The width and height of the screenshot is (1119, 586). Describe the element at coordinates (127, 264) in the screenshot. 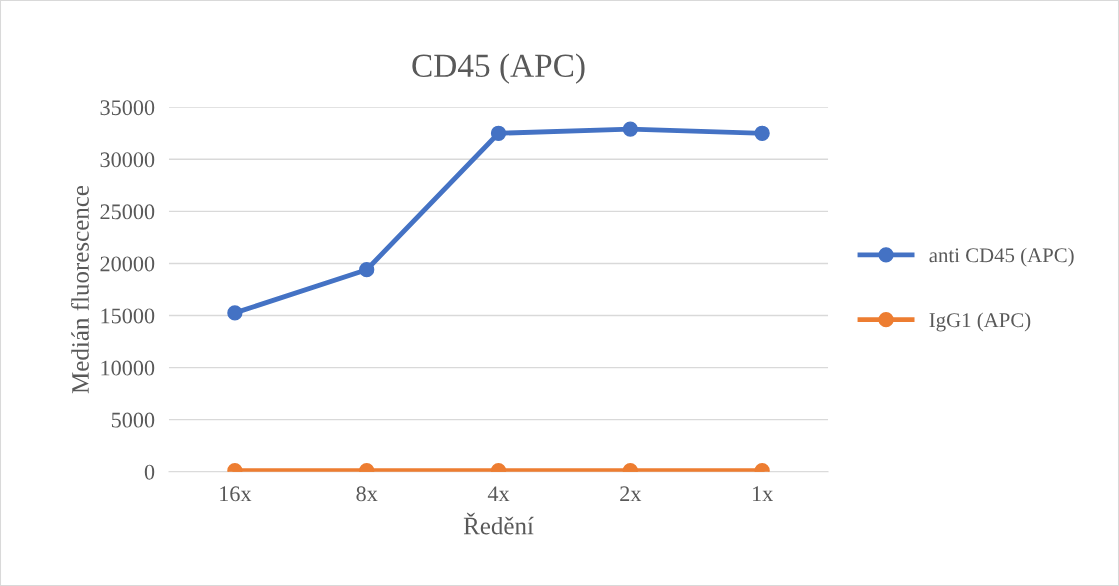

I see `y-tick-label: 20000` at that location.